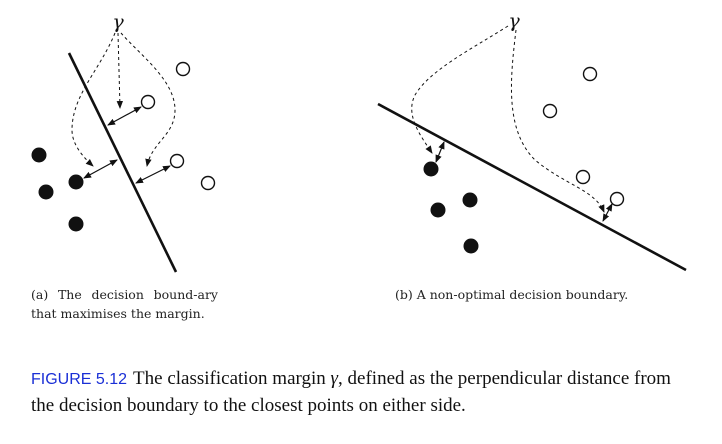  Describe the element at coordinates (118, 22) in the screenshot. I see `gamma-label-a: γ` at that location.